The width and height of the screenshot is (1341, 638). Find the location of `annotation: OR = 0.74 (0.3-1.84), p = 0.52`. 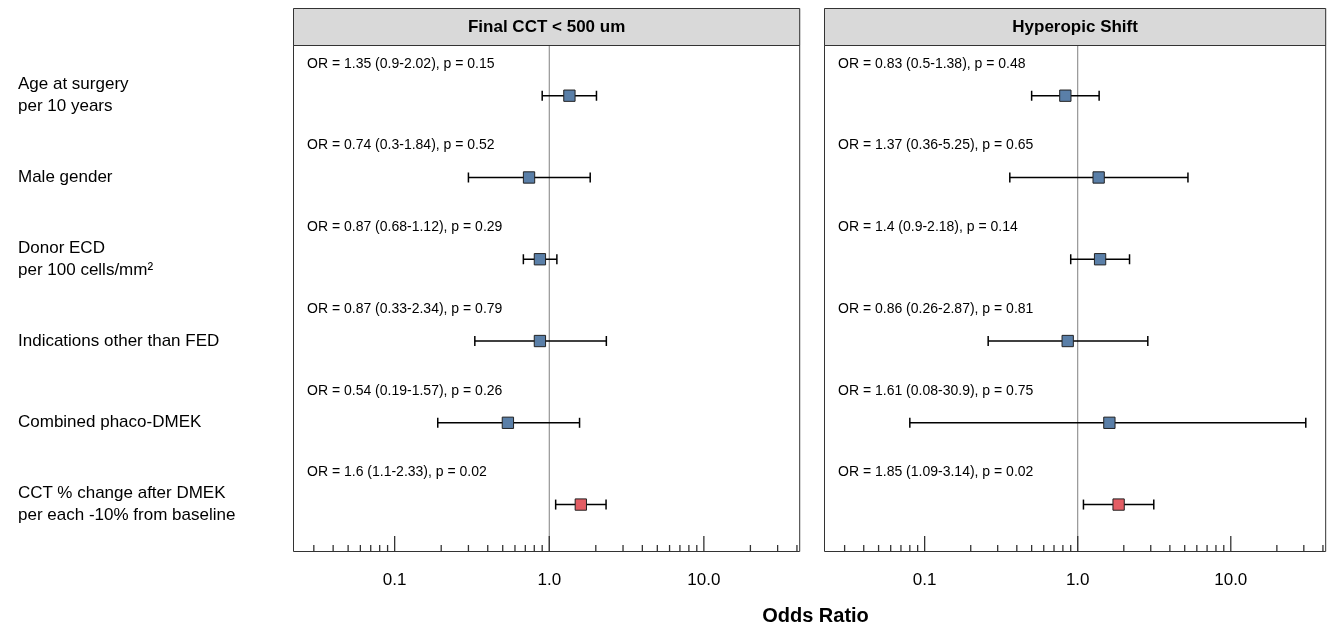

annotation: OR = 0.74 (0.3-1.84), p = 0.52 is located at coordinates (401, 144).